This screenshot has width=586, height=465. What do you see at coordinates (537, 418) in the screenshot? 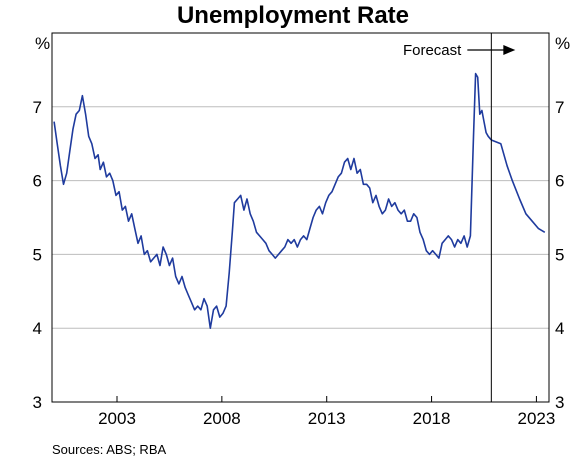
I see `x-tick-label: 2023` at bounding box center [537, 418].